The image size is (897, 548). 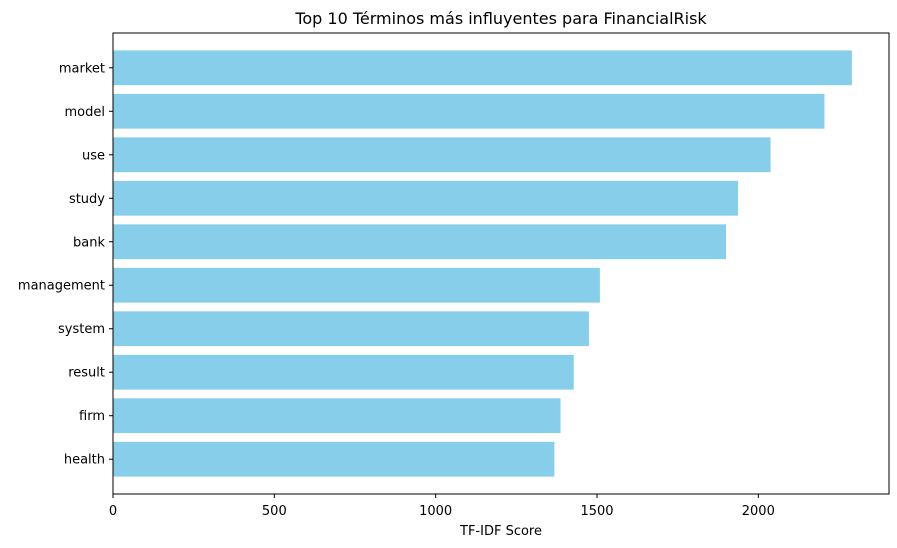 What do you see at coordinates (113, 511) in the screenshot?
I see `x-tick-label: 0` at bounding box center [113, 511].